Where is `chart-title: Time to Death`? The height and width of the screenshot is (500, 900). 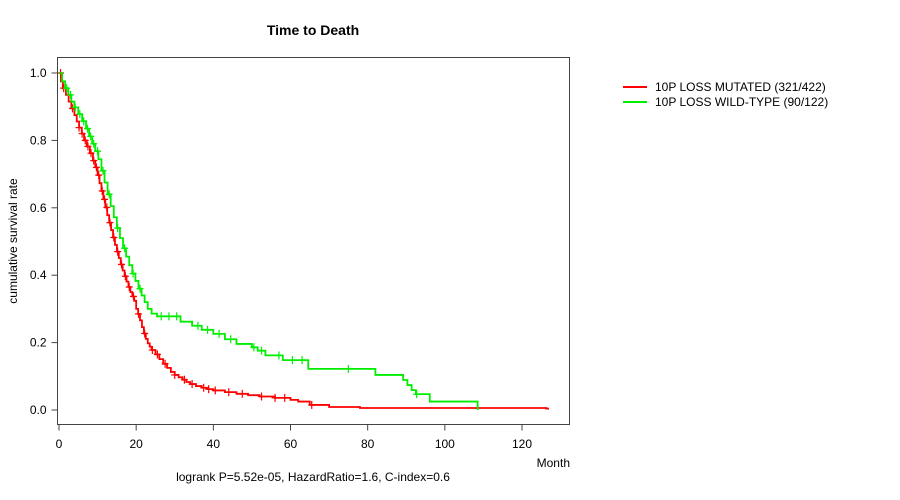
chart-title: Time to Death is located at coordinates (313, 30).